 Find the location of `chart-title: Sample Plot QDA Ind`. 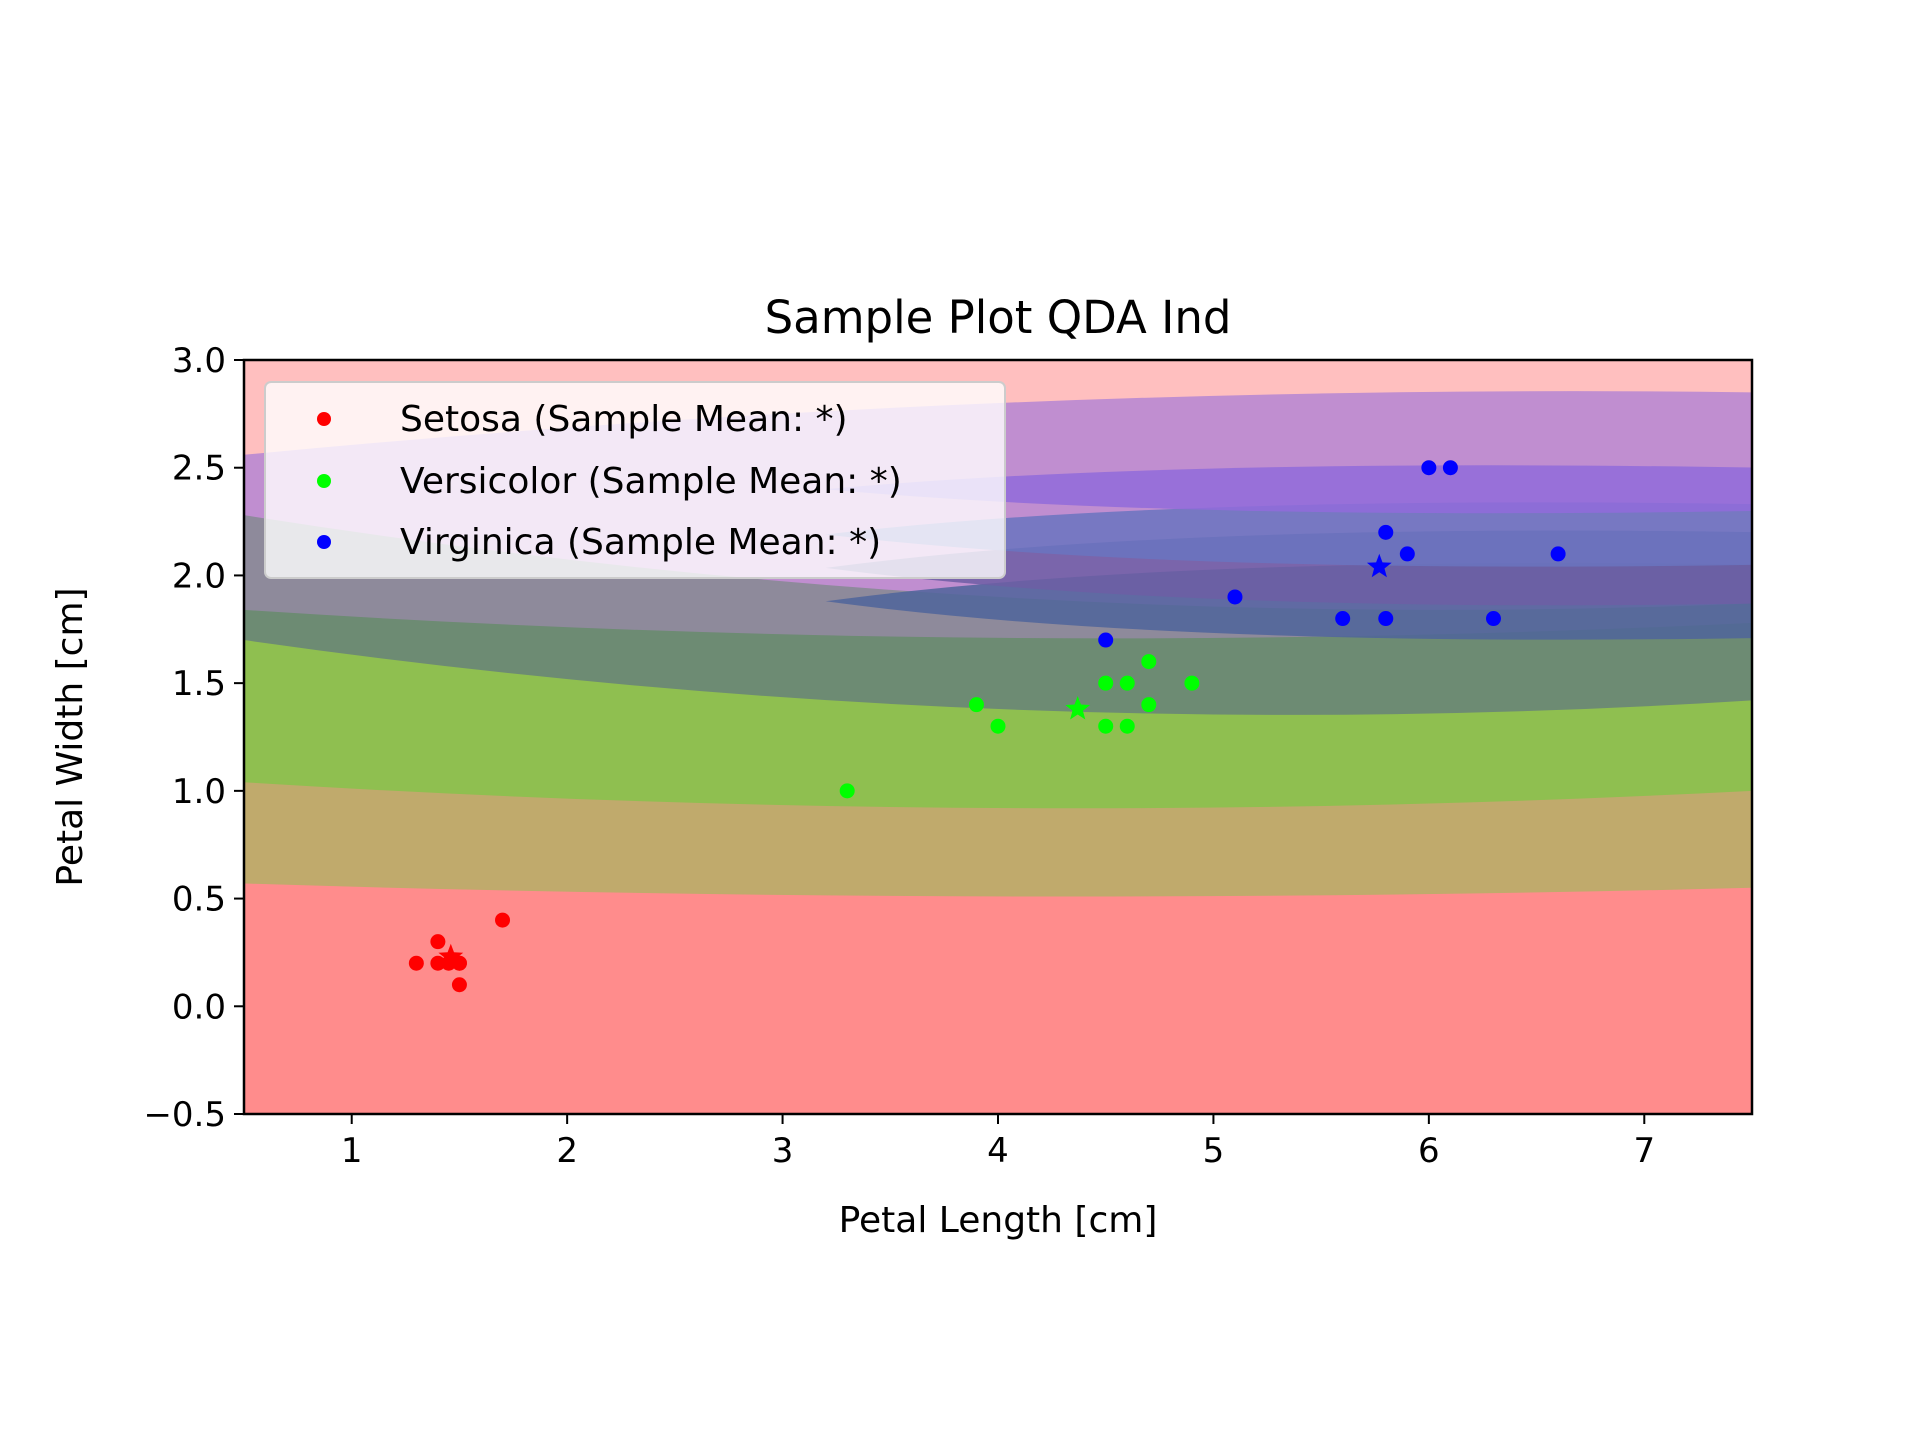

chart-title: Sample Plot QDA Ind is located at coordinates (998, 317).